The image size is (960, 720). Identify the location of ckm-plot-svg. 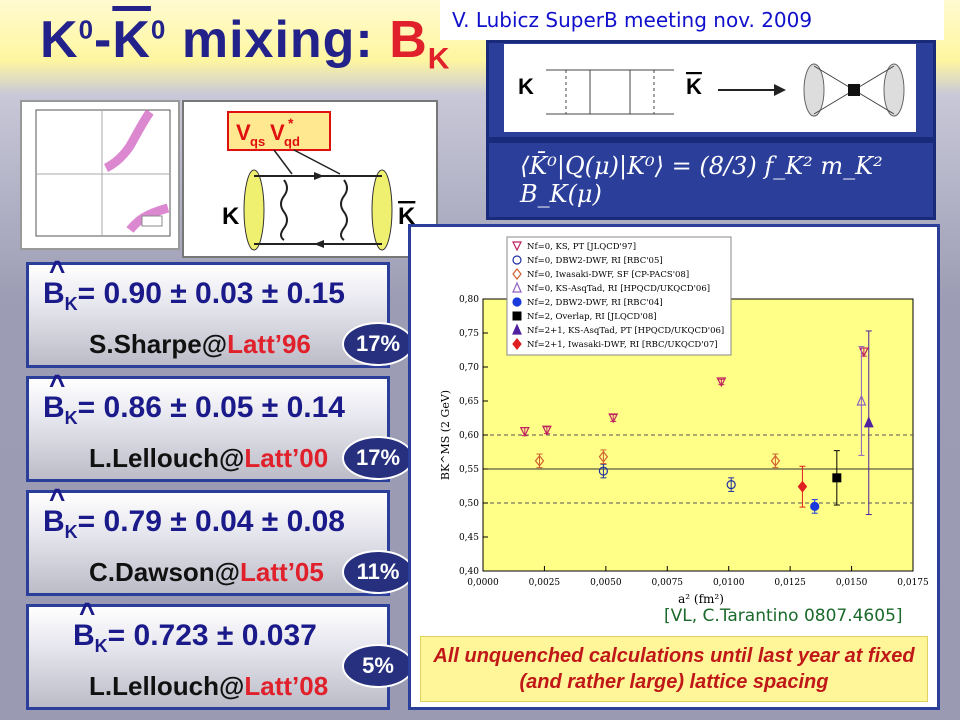
(103, 173).